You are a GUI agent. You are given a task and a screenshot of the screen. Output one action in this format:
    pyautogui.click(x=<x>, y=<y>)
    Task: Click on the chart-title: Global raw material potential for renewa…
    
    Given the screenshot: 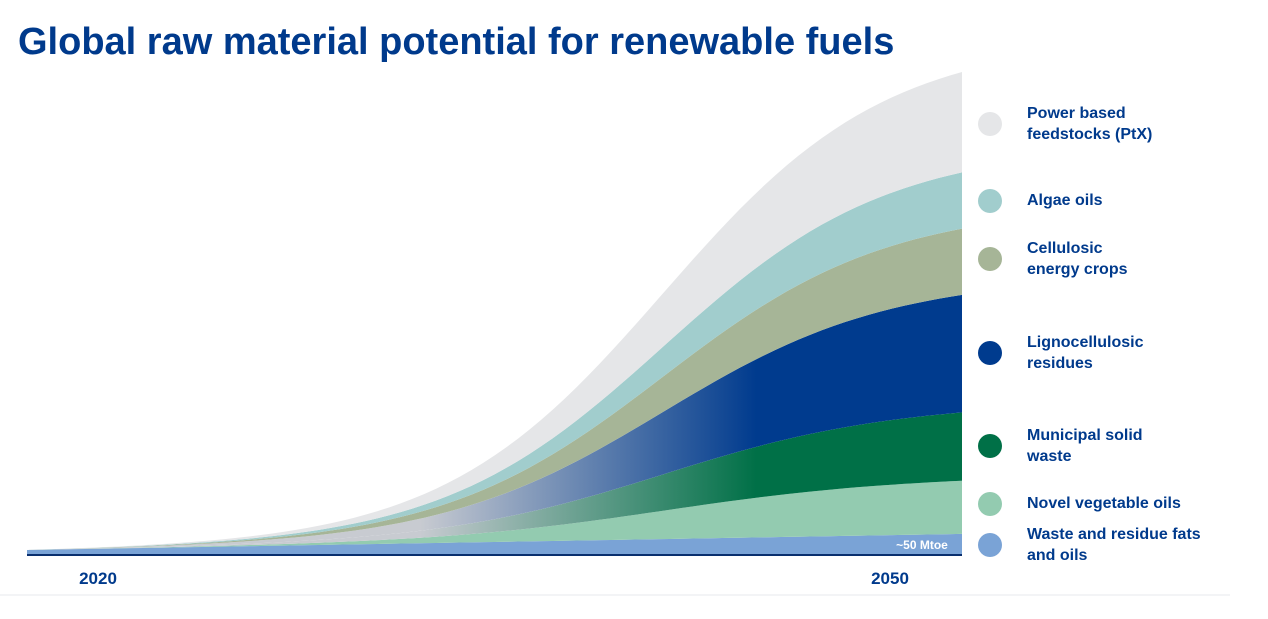 What is the action you would take?
    pyautogui.click(x=456, y=42)
    